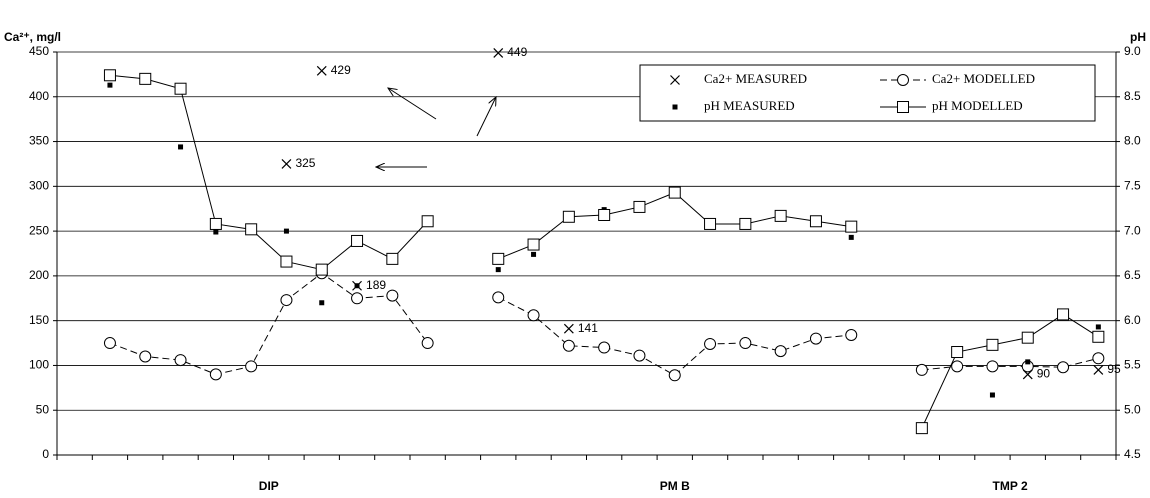  Describe the element at coordinates (675, 486) in the screenshot. I see `group-label: PM B` at that location.